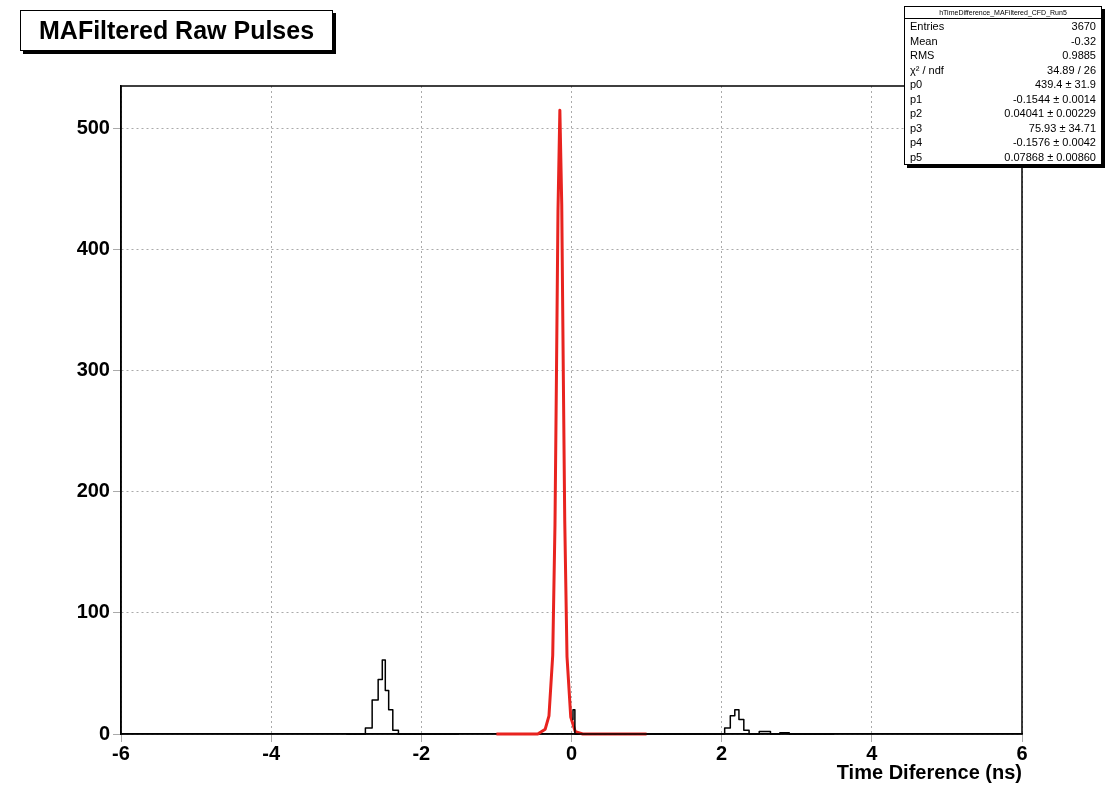 The image size is (1116, 799). Describe the element at coordinates (1003, 156) in the screenshot. I see `text: p5 0.07868 ± 0.00860` at that location.